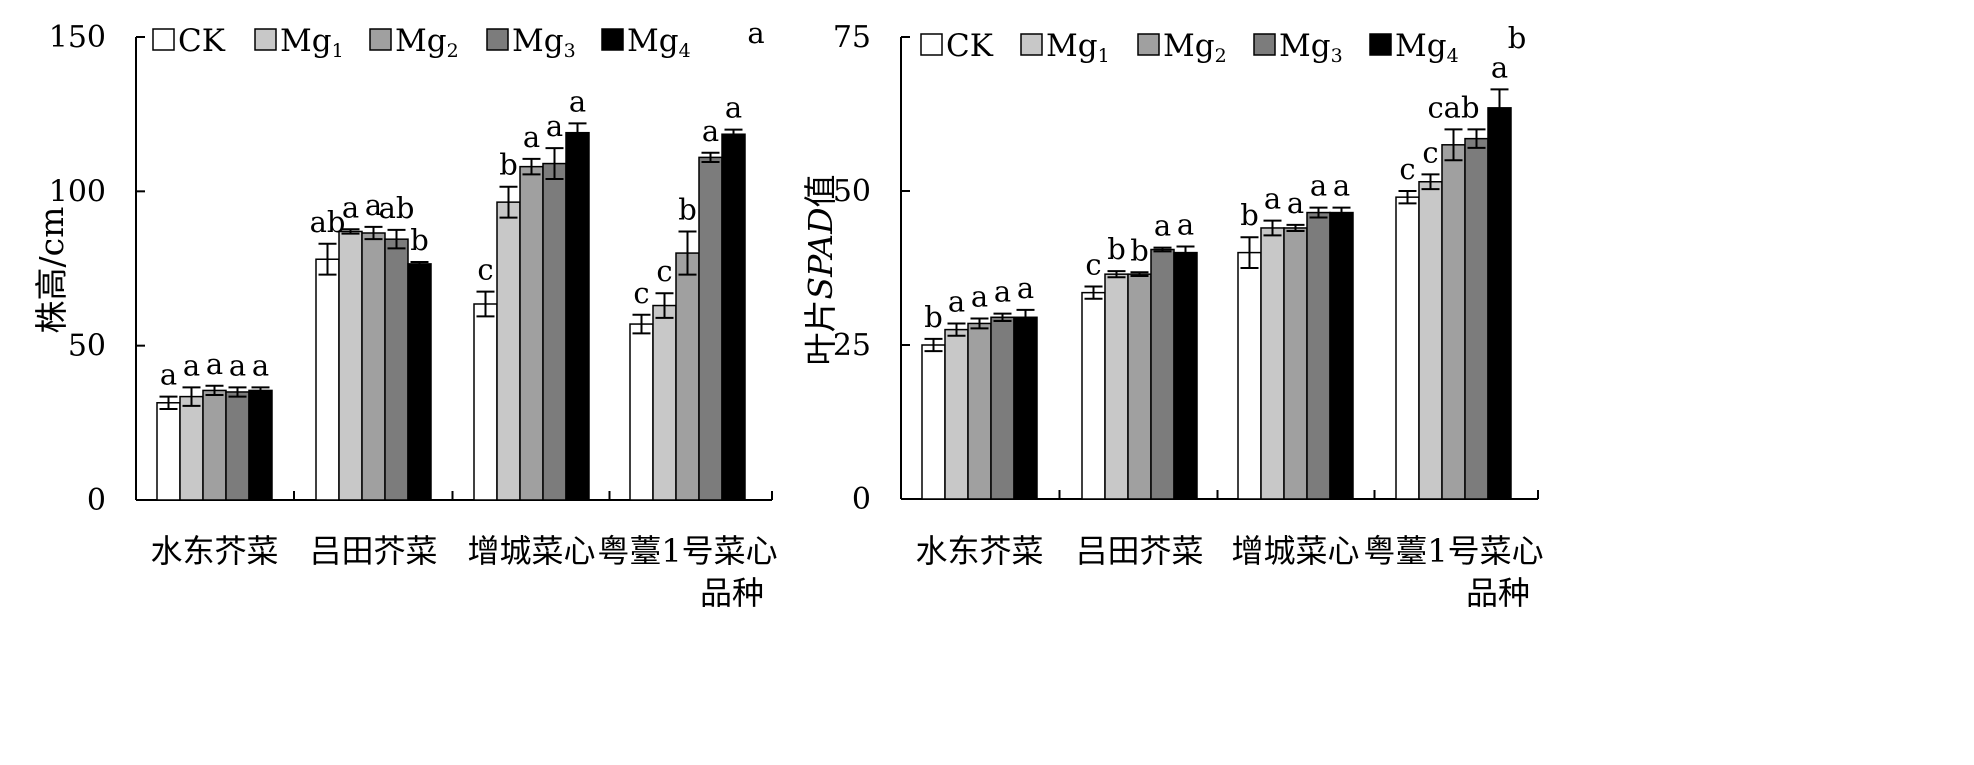  I want to click on y-tick-label: 150, so click(77, 37).